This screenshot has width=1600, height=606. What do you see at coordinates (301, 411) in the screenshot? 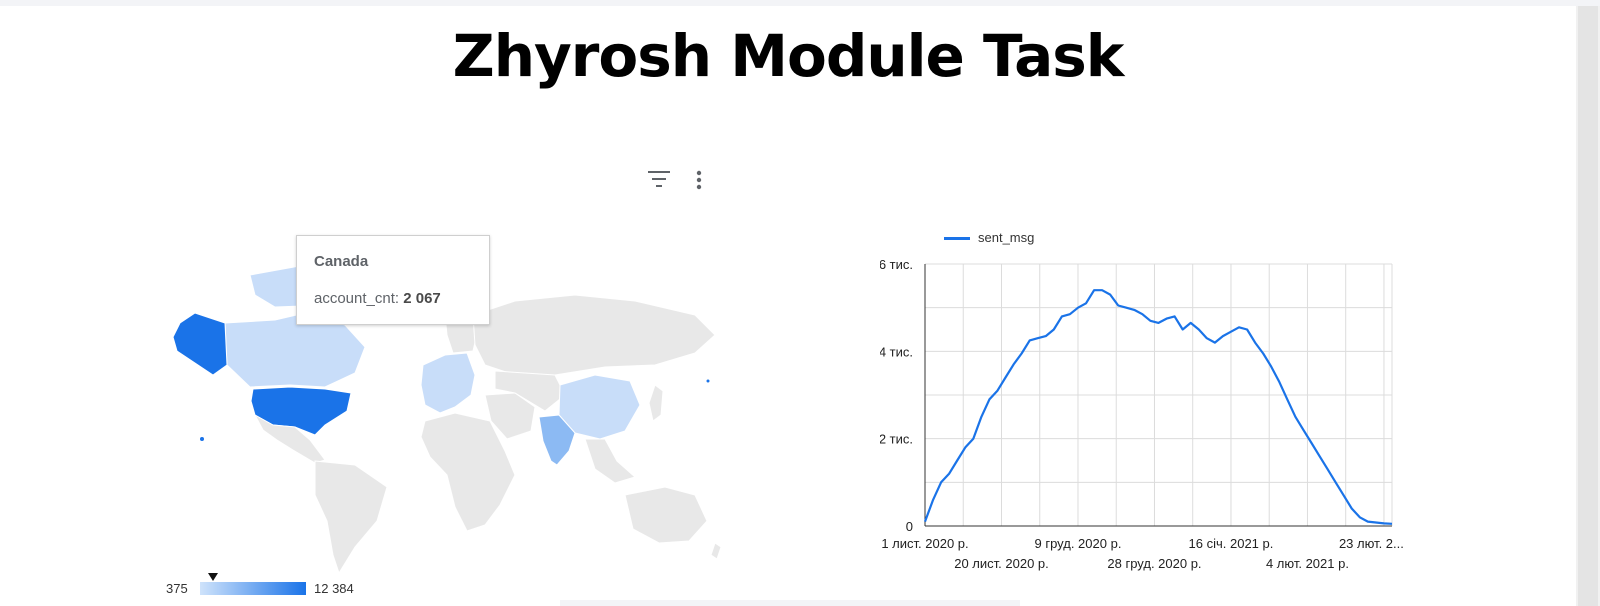
I see `map-country-usa` at bounding box center [301, 411].